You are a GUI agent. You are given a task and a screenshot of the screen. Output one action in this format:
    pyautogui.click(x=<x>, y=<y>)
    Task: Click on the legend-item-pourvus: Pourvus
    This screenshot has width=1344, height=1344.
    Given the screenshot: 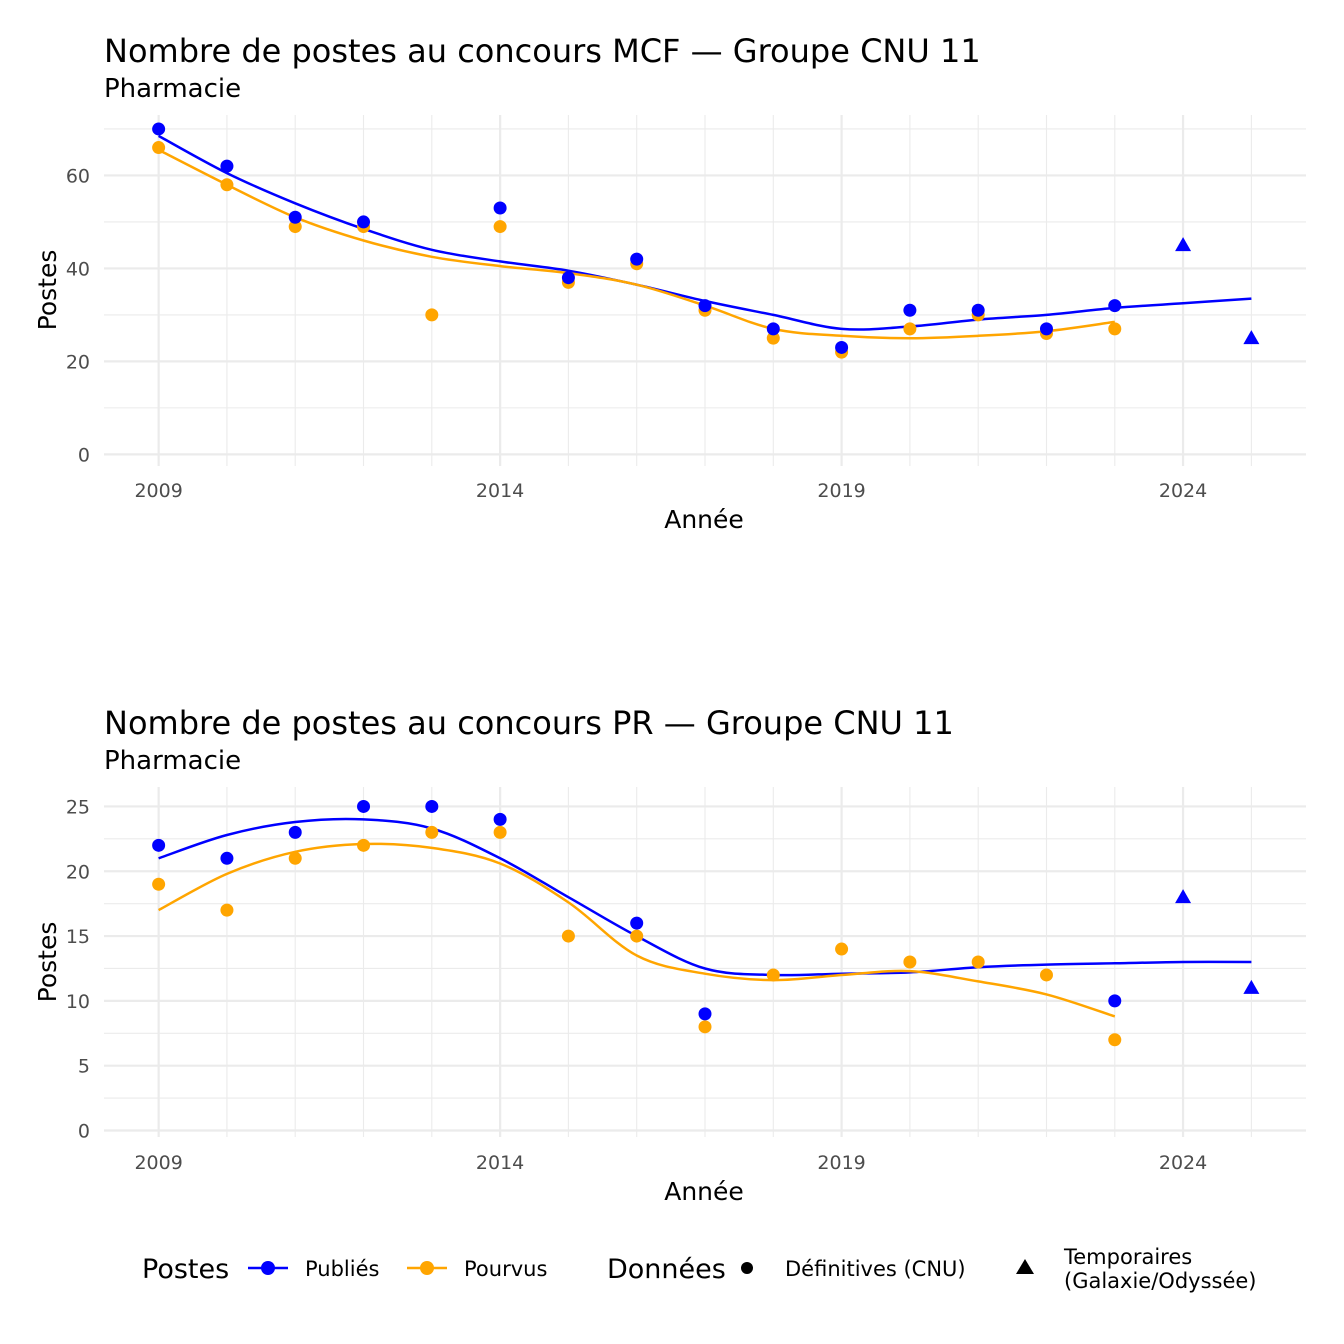 What is the action you would take?
    pyautogui.click(x=477, y=1269)
    